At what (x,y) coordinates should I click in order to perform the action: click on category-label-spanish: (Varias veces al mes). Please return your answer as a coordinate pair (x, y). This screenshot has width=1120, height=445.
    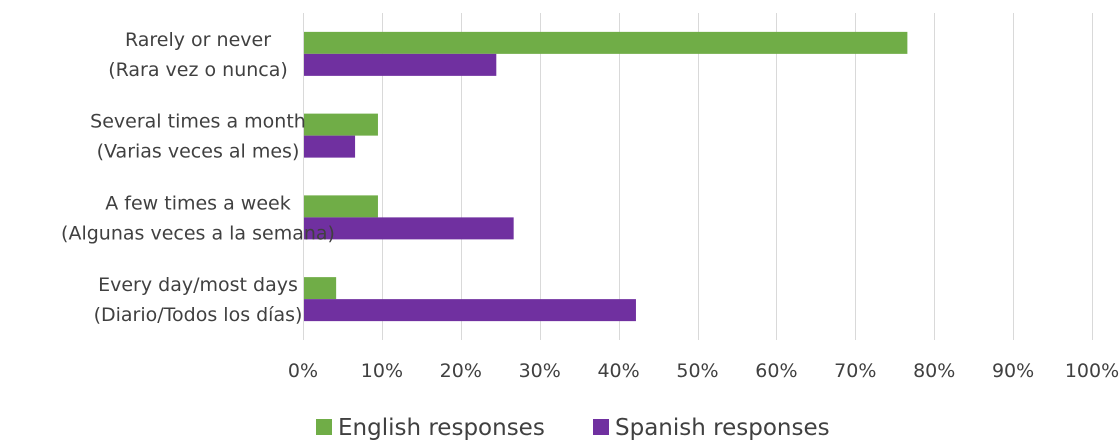
    Looking at the image, I should click on (198, 152).